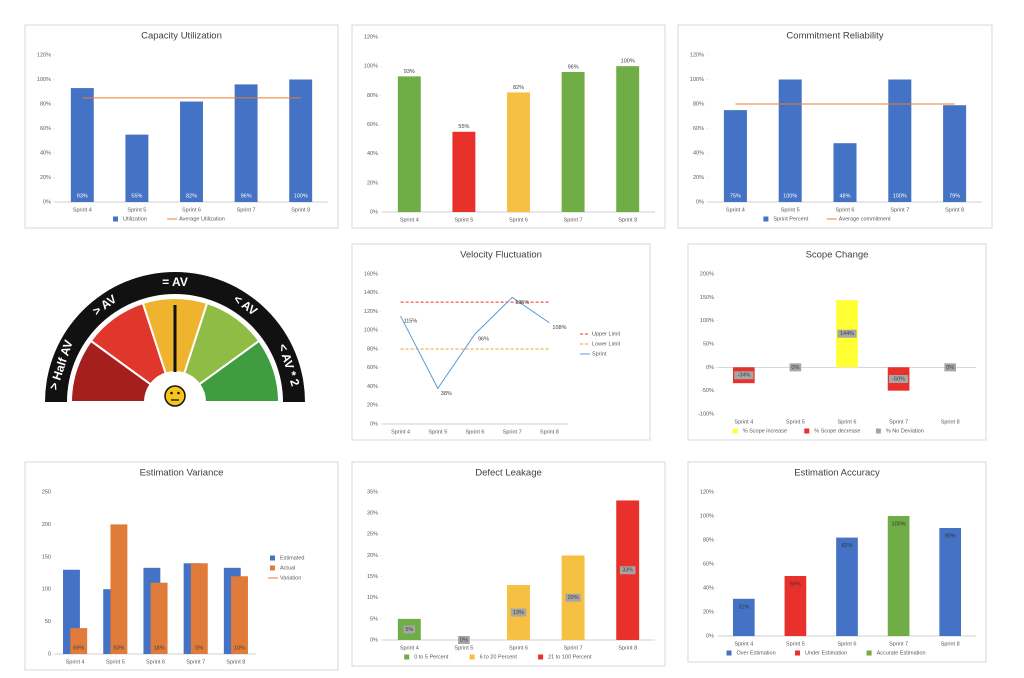 Image resolution: width=1024 pixels, height=678 pixels. I want to click on y-tick-label: 80%, so click(372, 96).